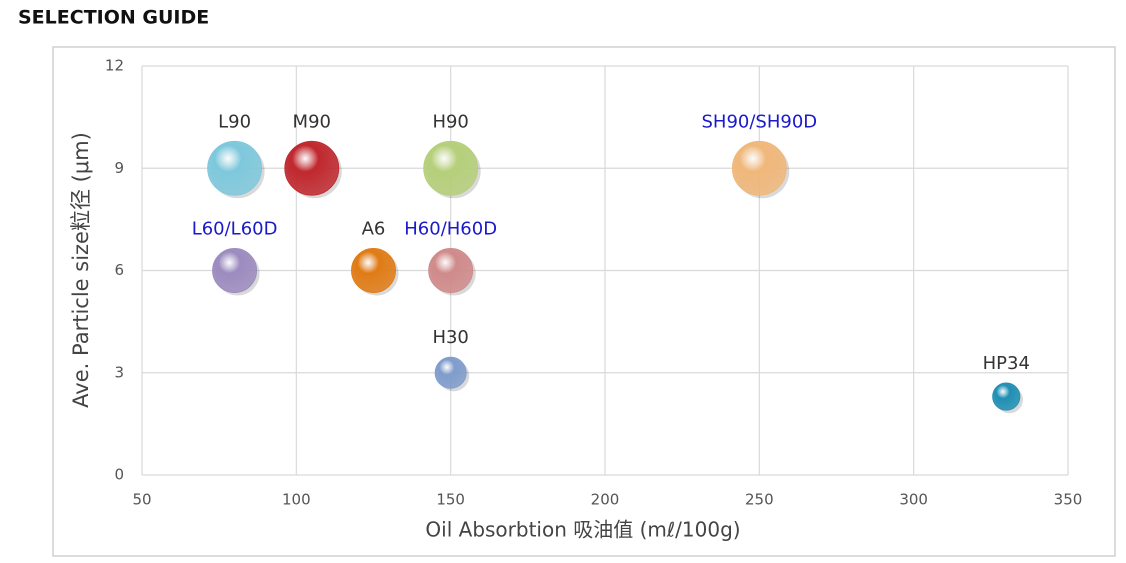 This screenshot has height=563, width=1126. I want to click on bubble-label: M90, so click(312, 121).